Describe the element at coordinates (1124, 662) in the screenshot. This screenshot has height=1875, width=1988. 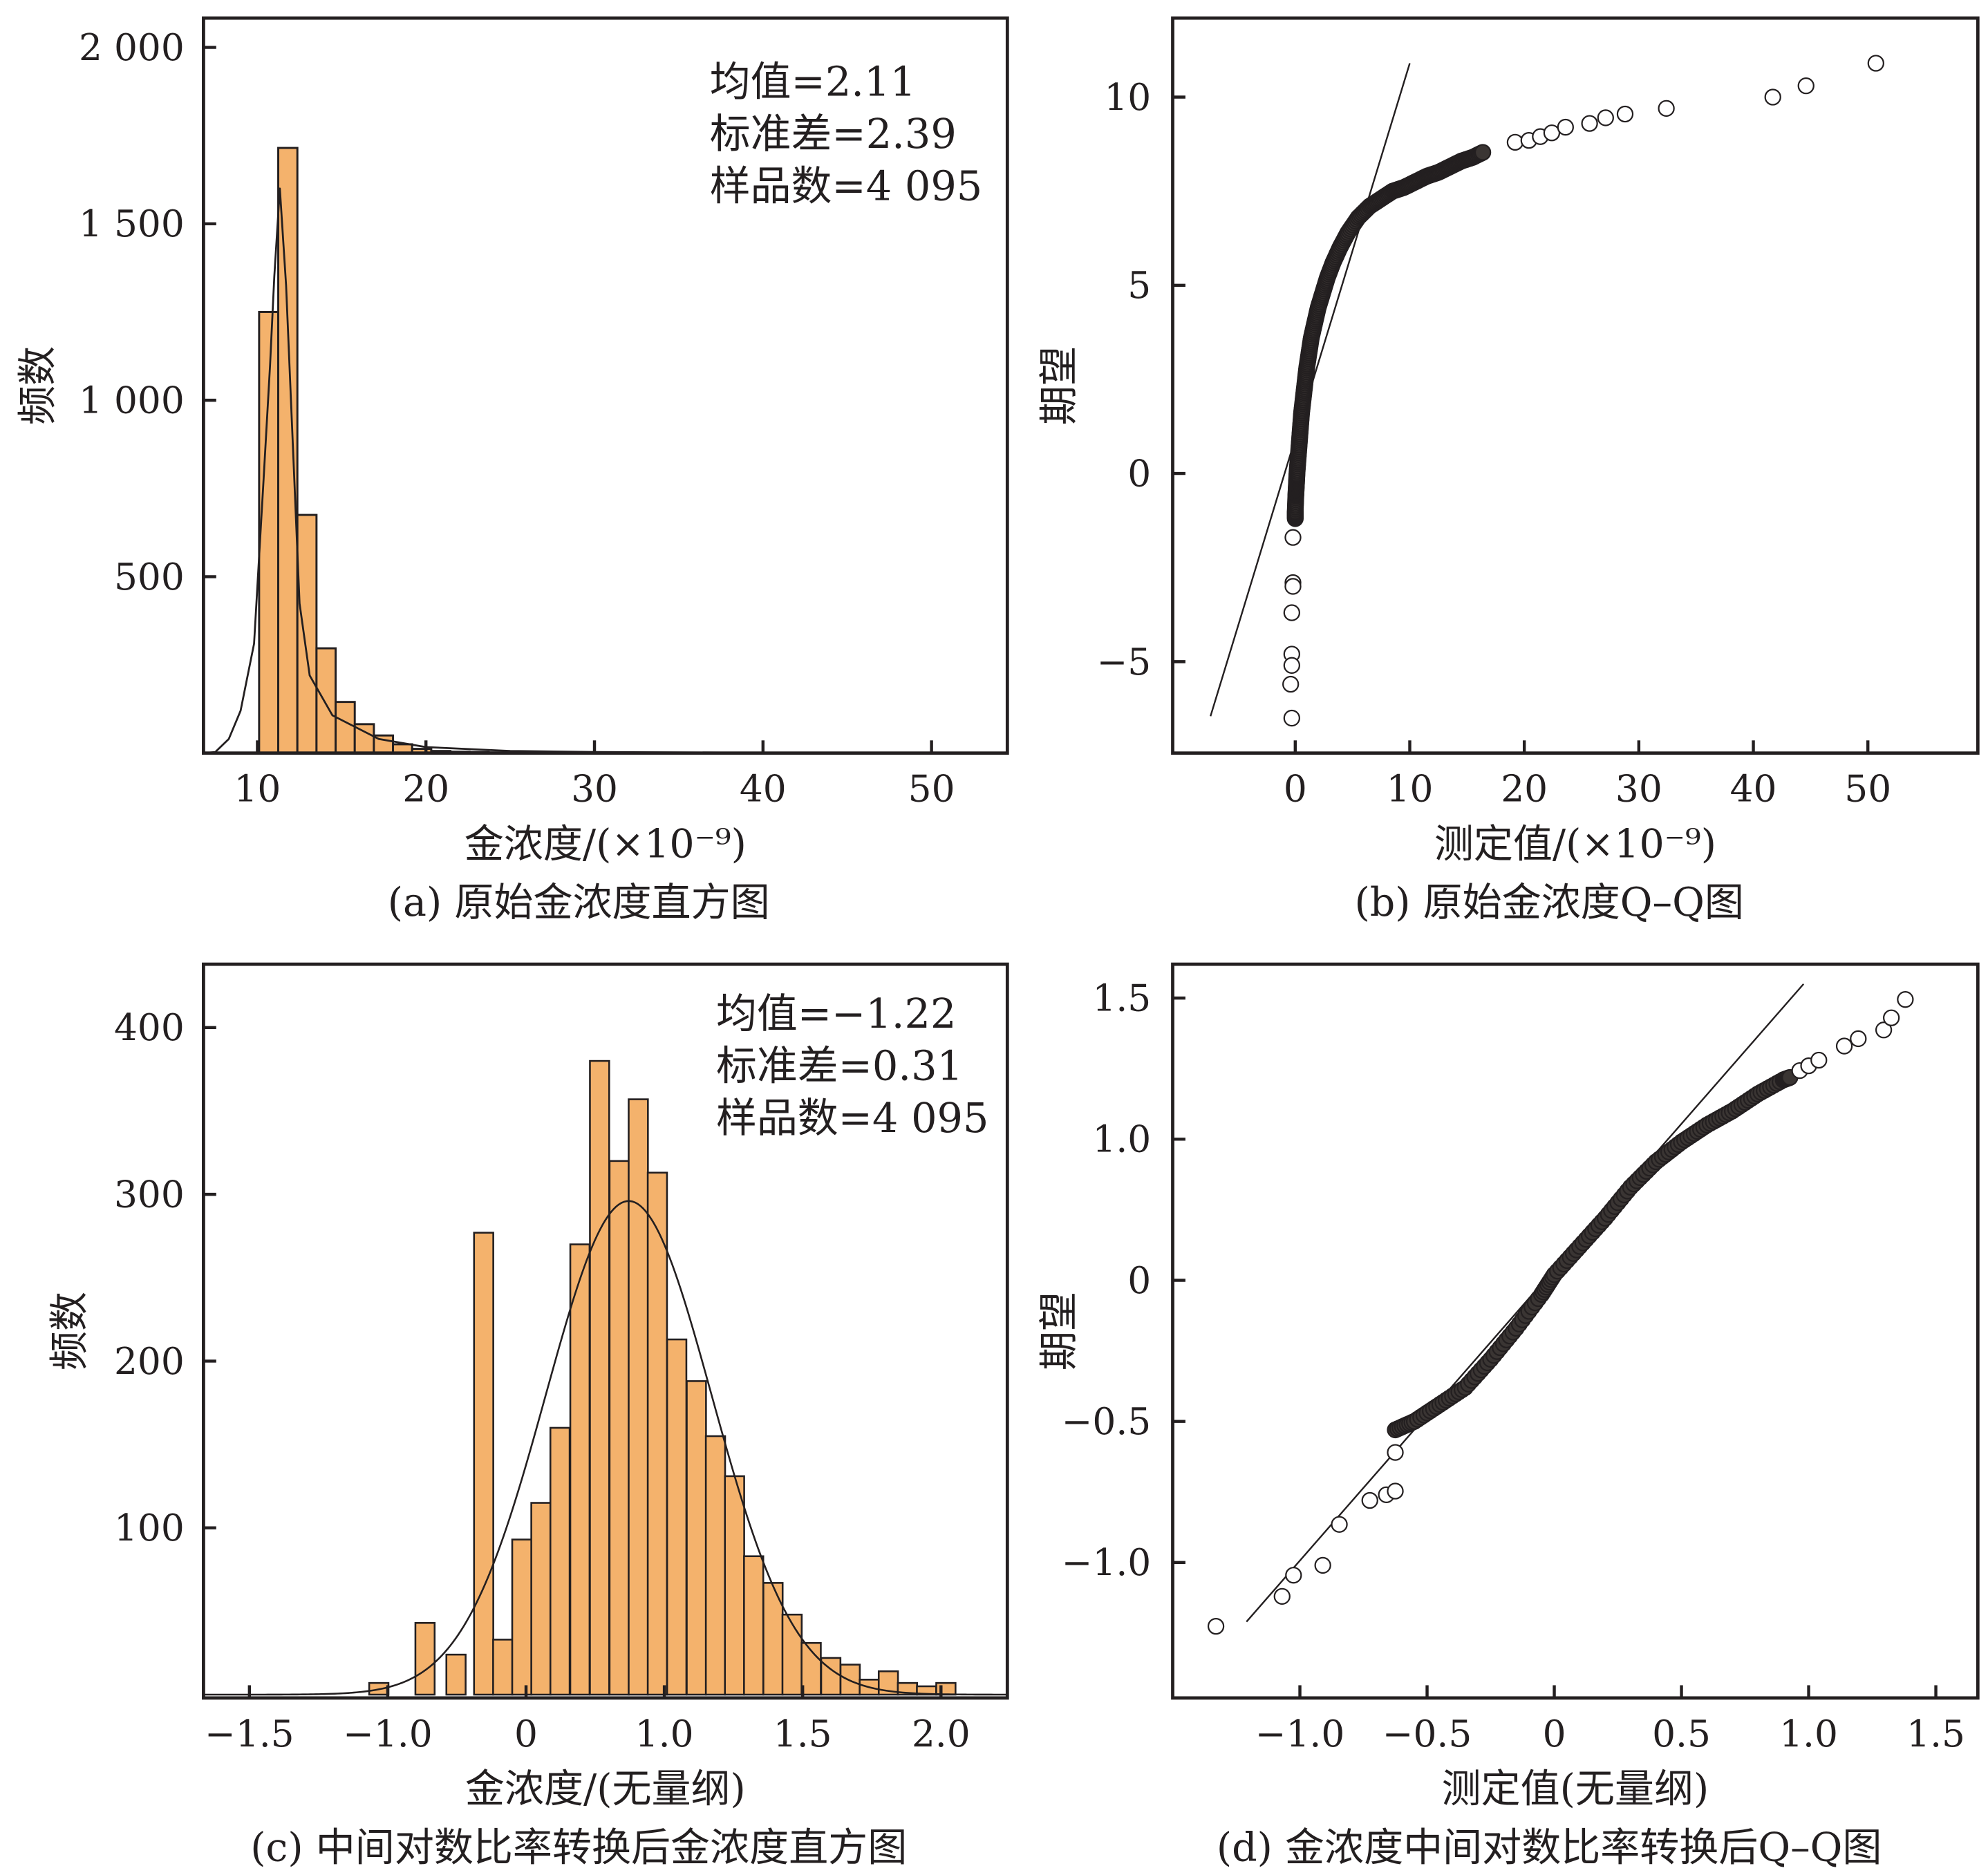
I see `y-tick-label: −5` at that location.